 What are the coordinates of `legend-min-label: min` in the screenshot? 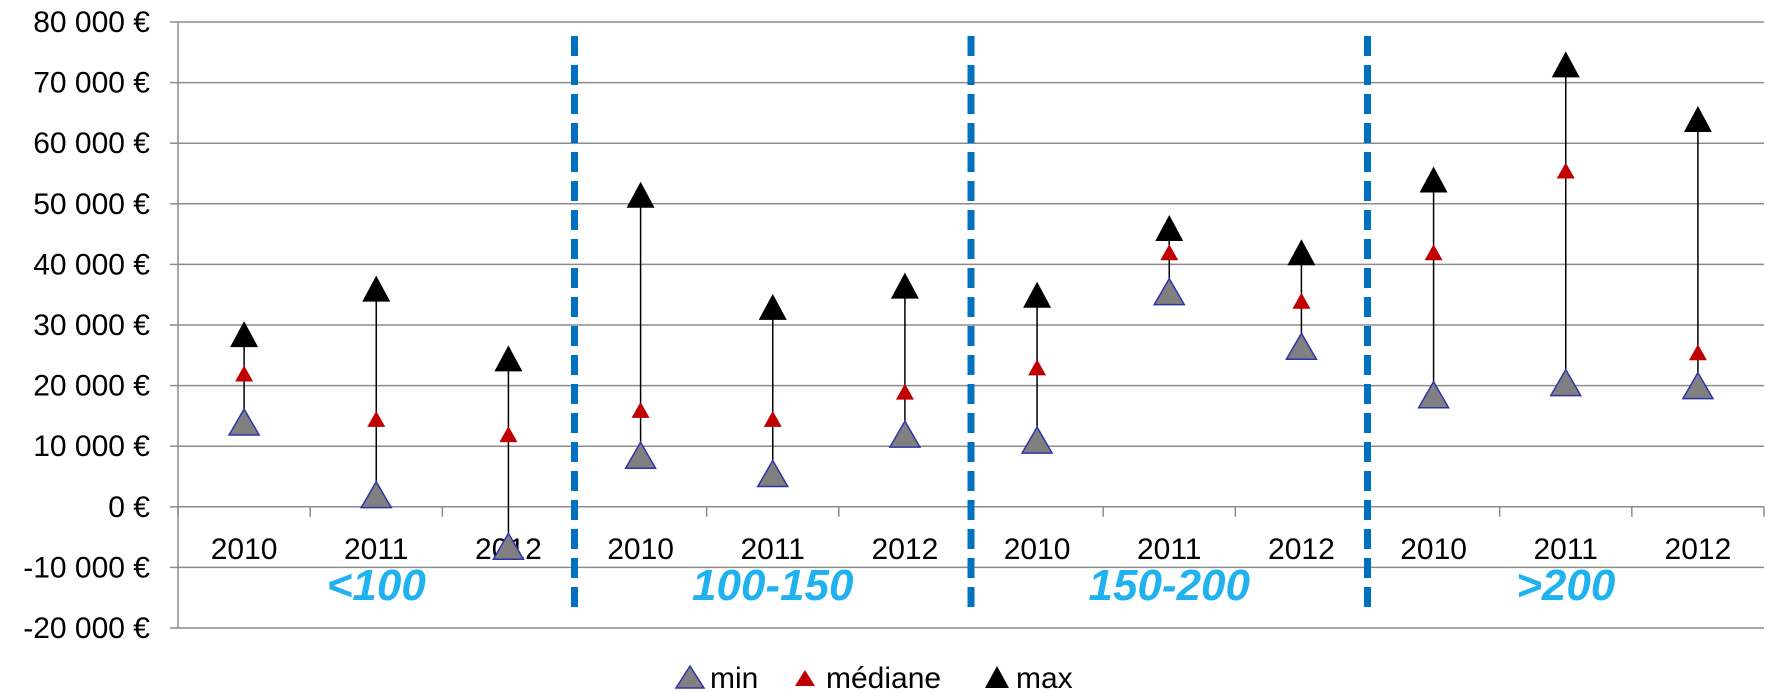 It's located at (734, 677).